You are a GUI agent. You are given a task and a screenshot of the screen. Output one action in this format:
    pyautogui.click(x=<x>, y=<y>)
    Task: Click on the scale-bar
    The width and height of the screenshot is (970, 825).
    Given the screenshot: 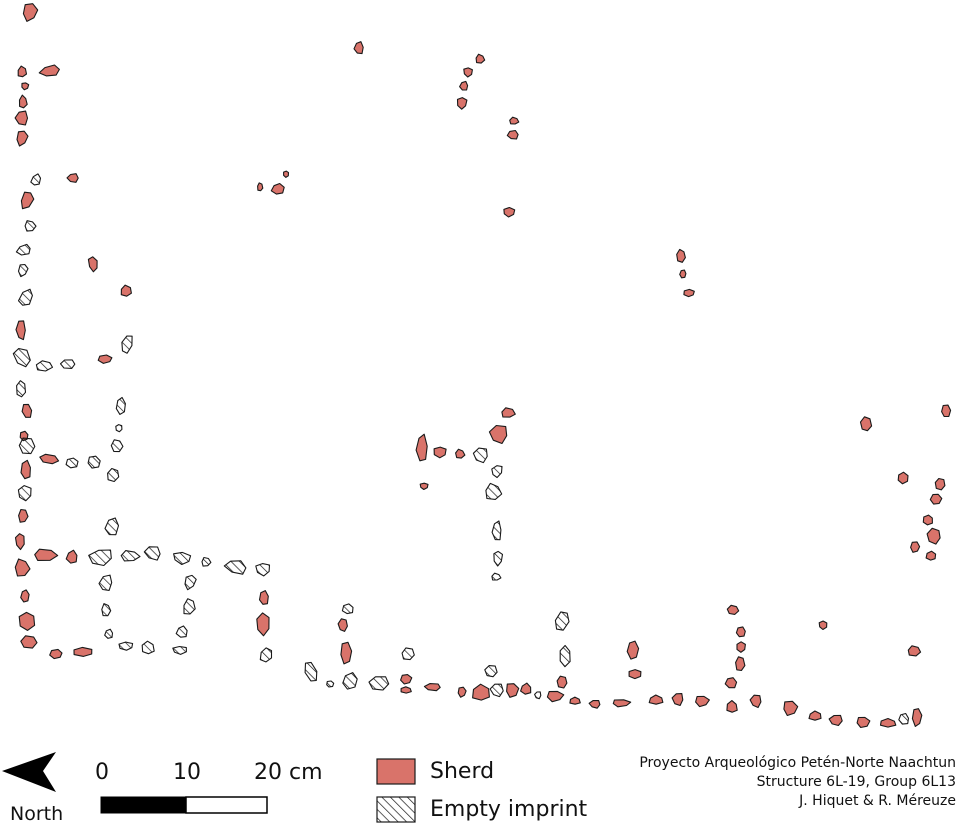 What is the action you would take?
    pyautogui.click(x=184, y=805)
    